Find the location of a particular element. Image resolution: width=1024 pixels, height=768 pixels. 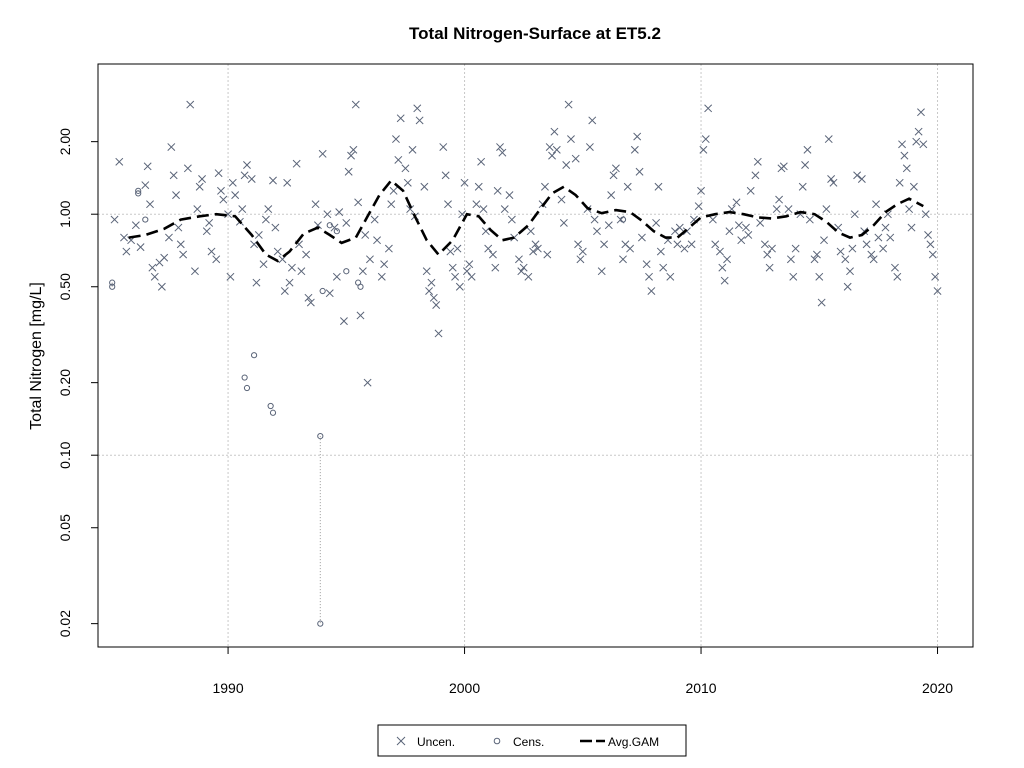

y-tick-label: 1.00 is located at coordinates (65, 213).